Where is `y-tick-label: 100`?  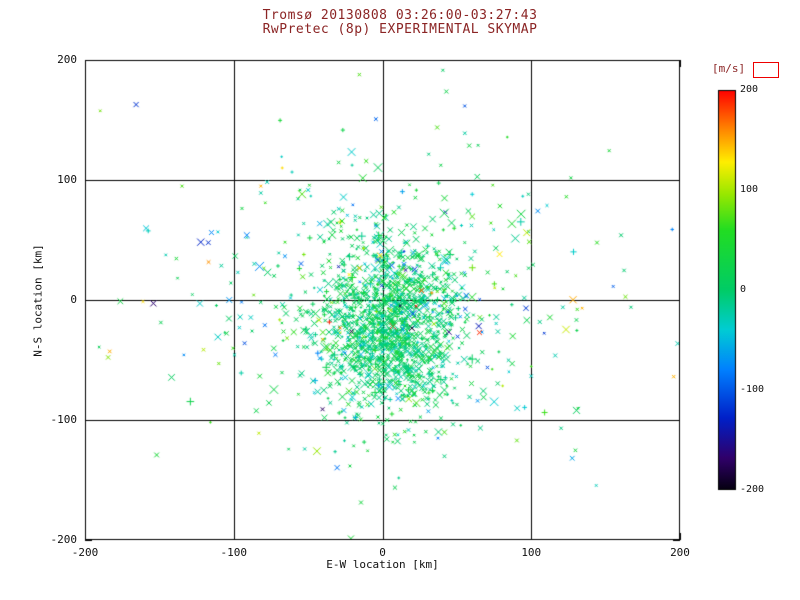 y-tick-label: 100 is located at coordinates (67, 179).